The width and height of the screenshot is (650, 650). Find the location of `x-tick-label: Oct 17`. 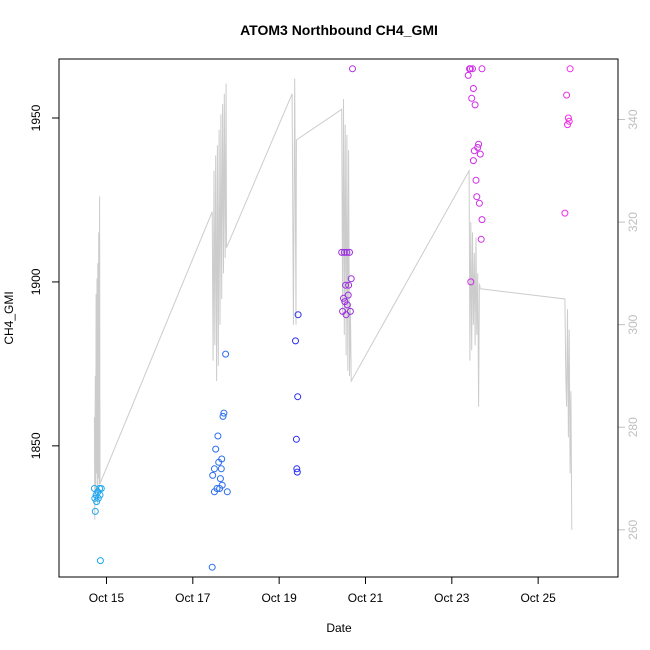

x-tick-label: Oct 17 is located at coordinates (193, 598).